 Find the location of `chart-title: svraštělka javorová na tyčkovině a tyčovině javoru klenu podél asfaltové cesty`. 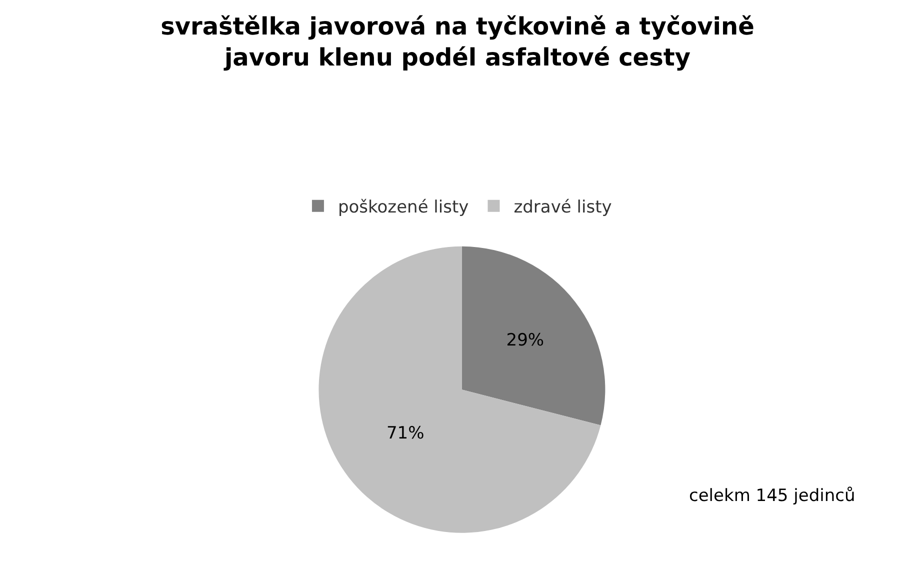

chart-title: svraštělka javorová na tyčkovině a tyčovině javoru klenu podél asfaltové cesty is located at coordinates (457, 42).